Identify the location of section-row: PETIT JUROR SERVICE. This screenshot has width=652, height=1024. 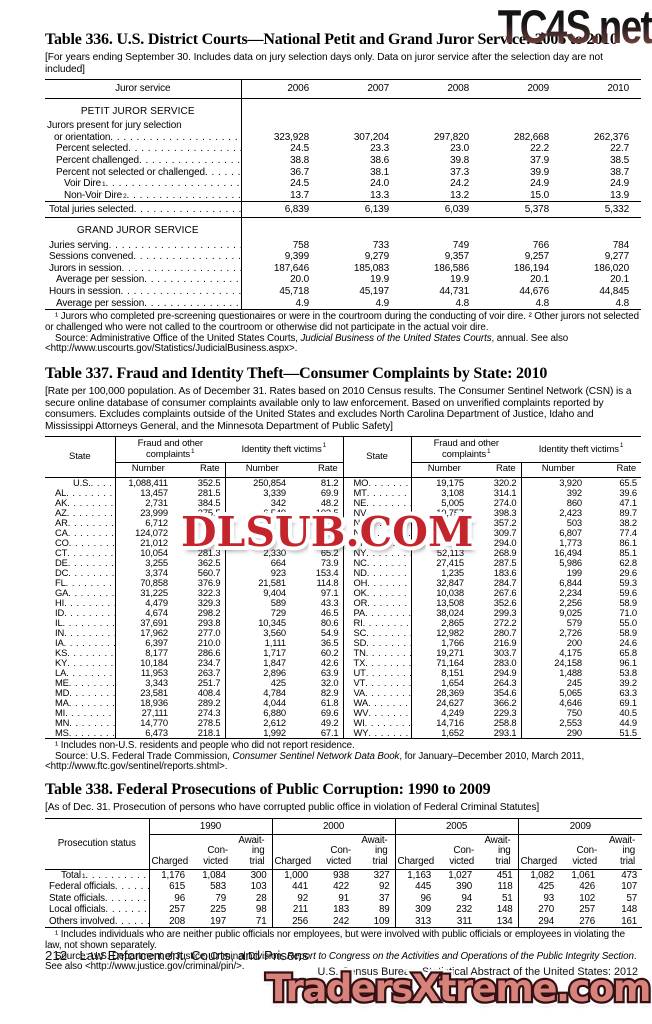
(343, 109).